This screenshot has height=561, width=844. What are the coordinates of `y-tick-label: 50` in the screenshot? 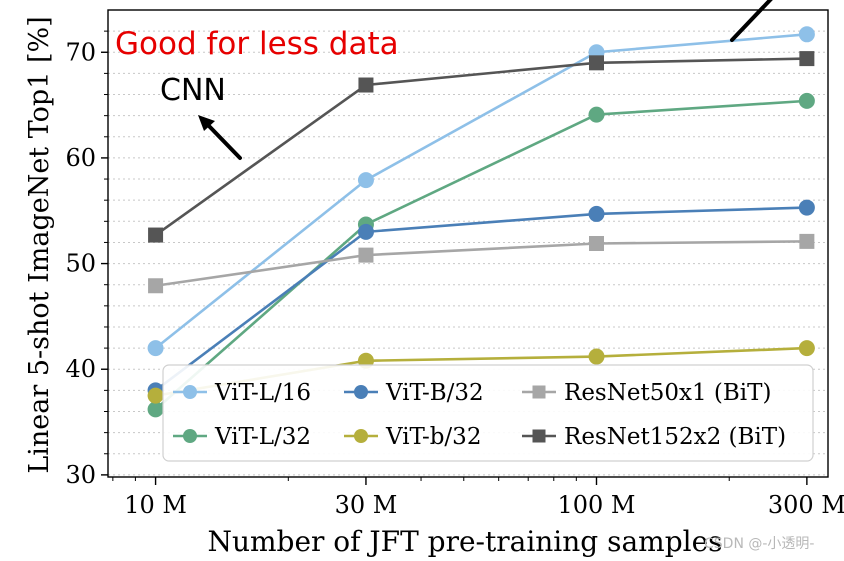 It's located at (80, 264).